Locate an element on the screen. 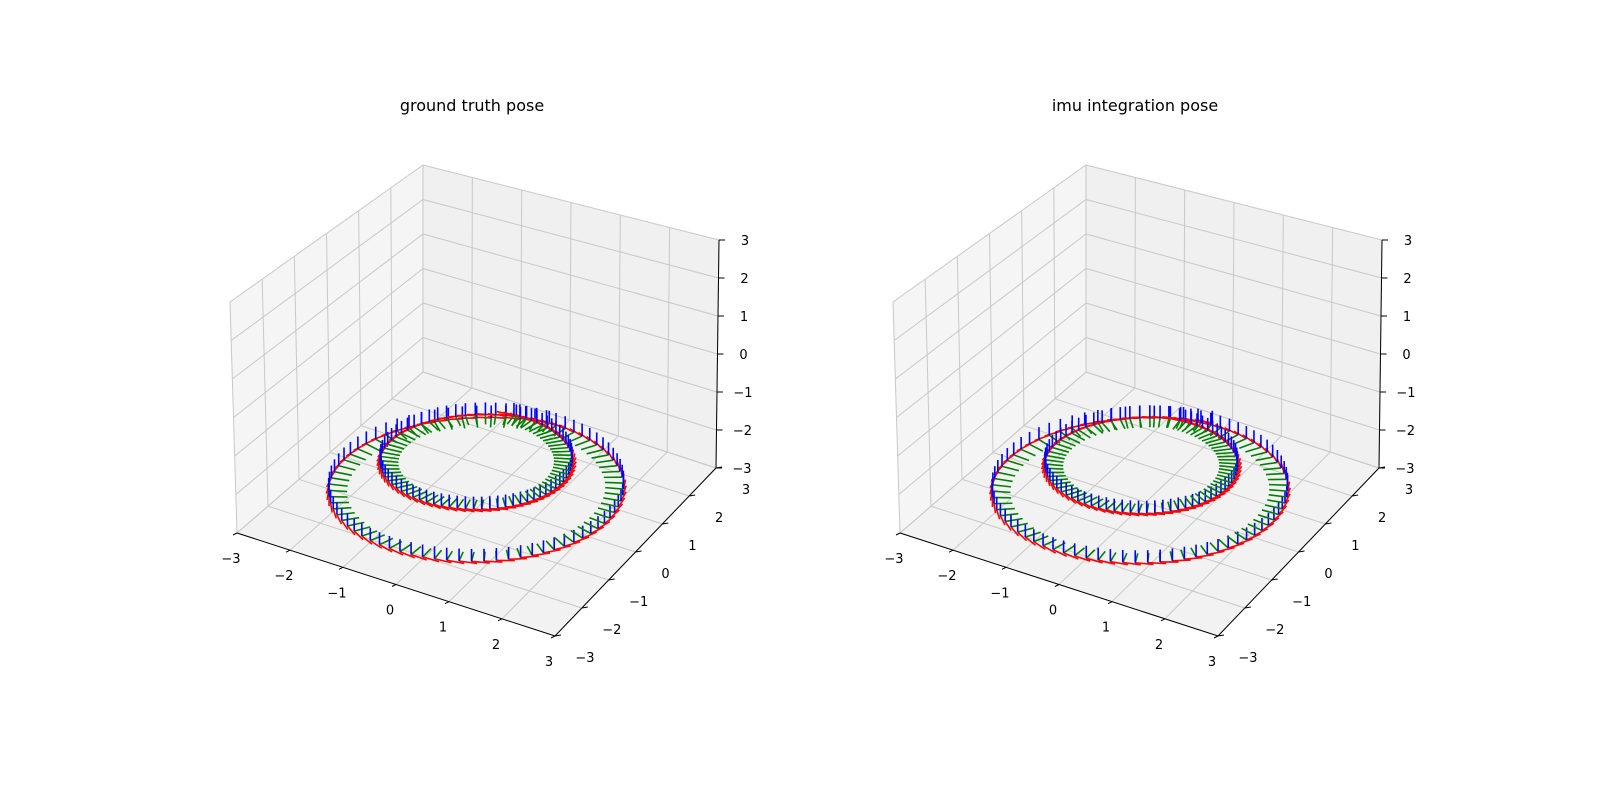 The image size is (1600, 800). plot-title: imu integration pose is located at coordinates (1135, 105).